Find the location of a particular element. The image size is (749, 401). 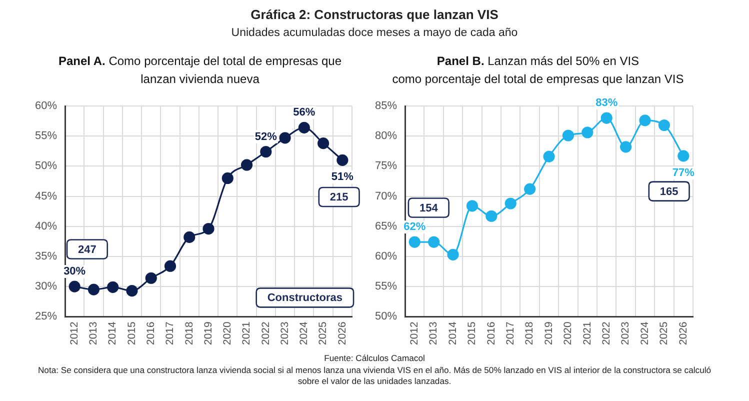

y-tick-label: 40% is located at coordinates (46, 226).